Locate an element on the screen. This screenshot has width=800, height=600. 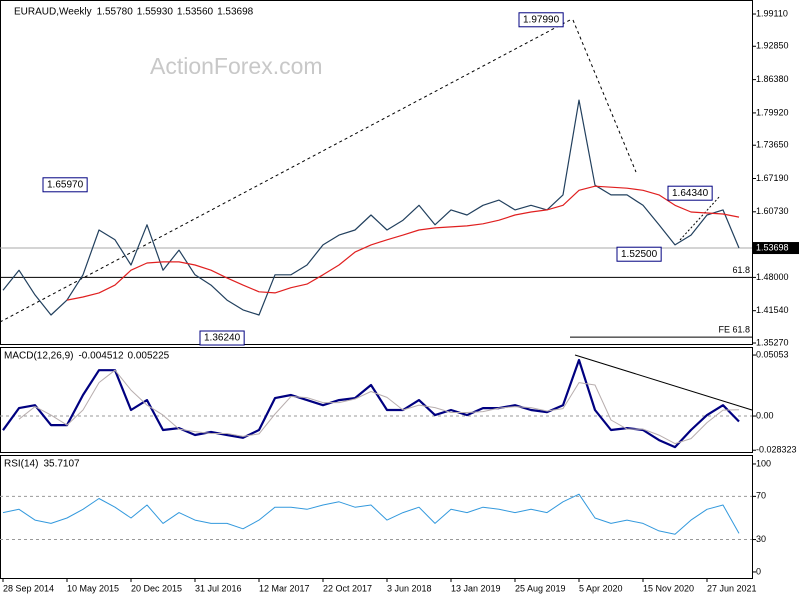
last-price-label: 1.53698 is located at coordinates (772, 247).